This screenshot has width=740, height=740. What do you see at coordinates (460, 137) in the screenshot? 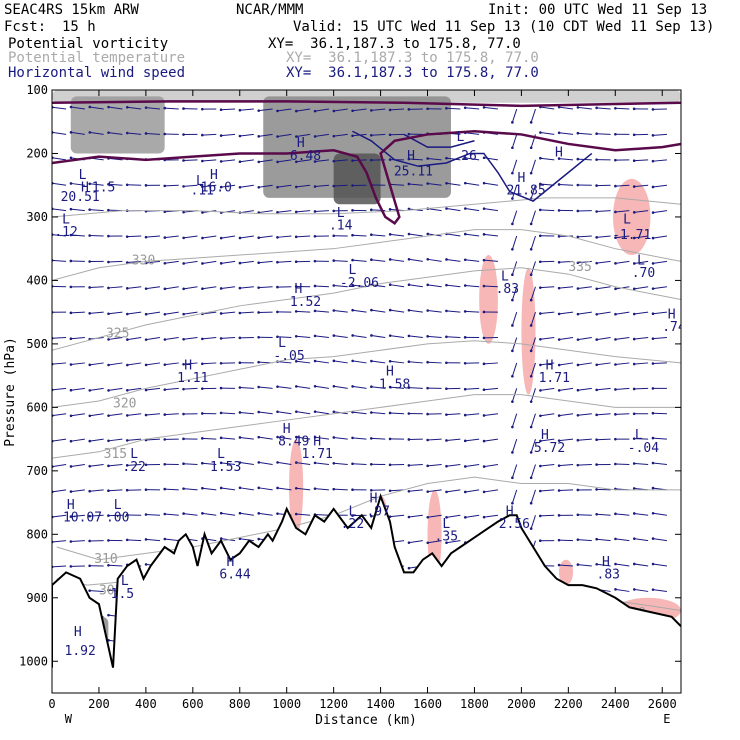
I see `annotation-17: L` at bounding box center [460, 137].